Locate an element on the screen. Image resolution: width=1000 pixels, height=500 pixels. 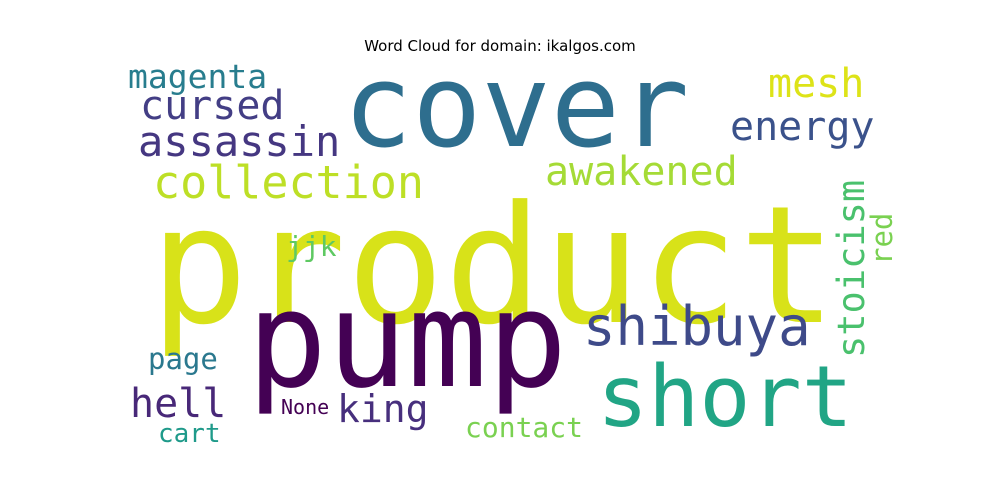
word-mesh: mesh is located at coordinates (816, 84).